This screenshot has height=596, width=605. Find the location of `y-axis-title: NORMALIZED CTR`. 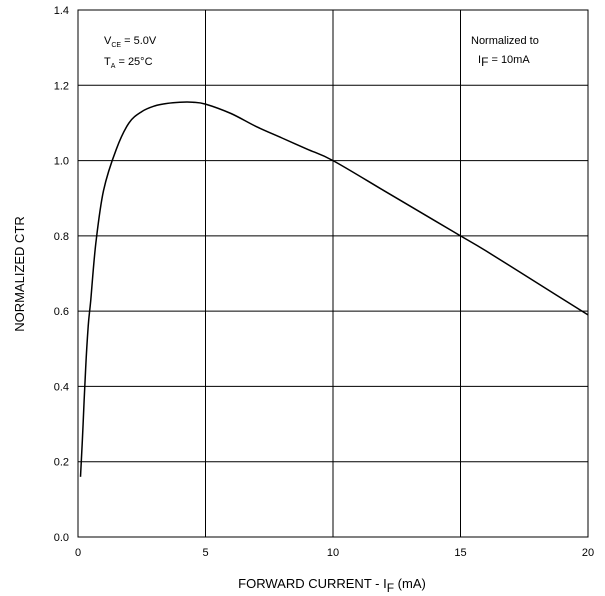

y-axis-title: NORMALIZED CTR is located at coordinates (19, 274).